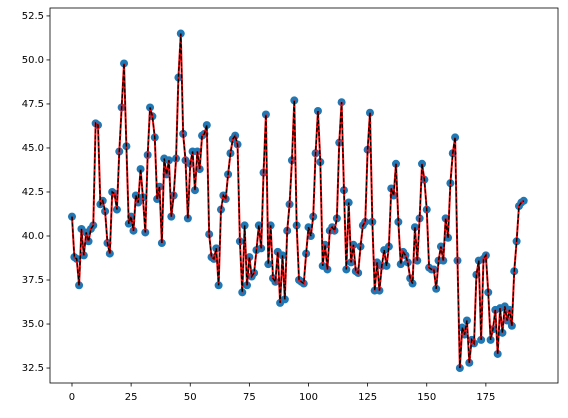 Image resolution: width=568 pixels, height=418 pixels. Describe the element at coordinates (33, 236) in the screenshot. I see `y-tick-label: 40.0` at that location.